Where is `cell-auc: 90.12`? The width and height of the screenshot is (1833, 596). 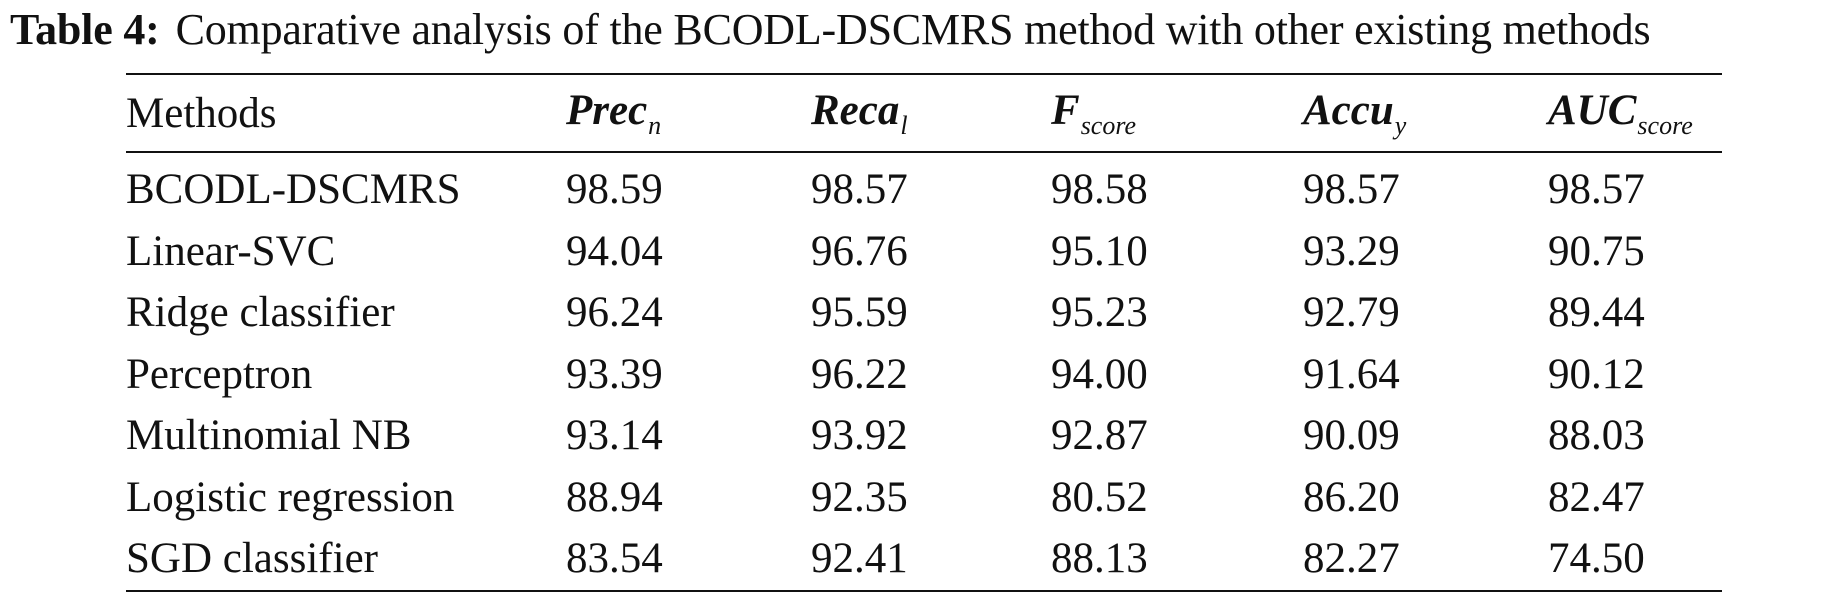 cell-auc: 90.12 is located at coordinates (1596, 374).